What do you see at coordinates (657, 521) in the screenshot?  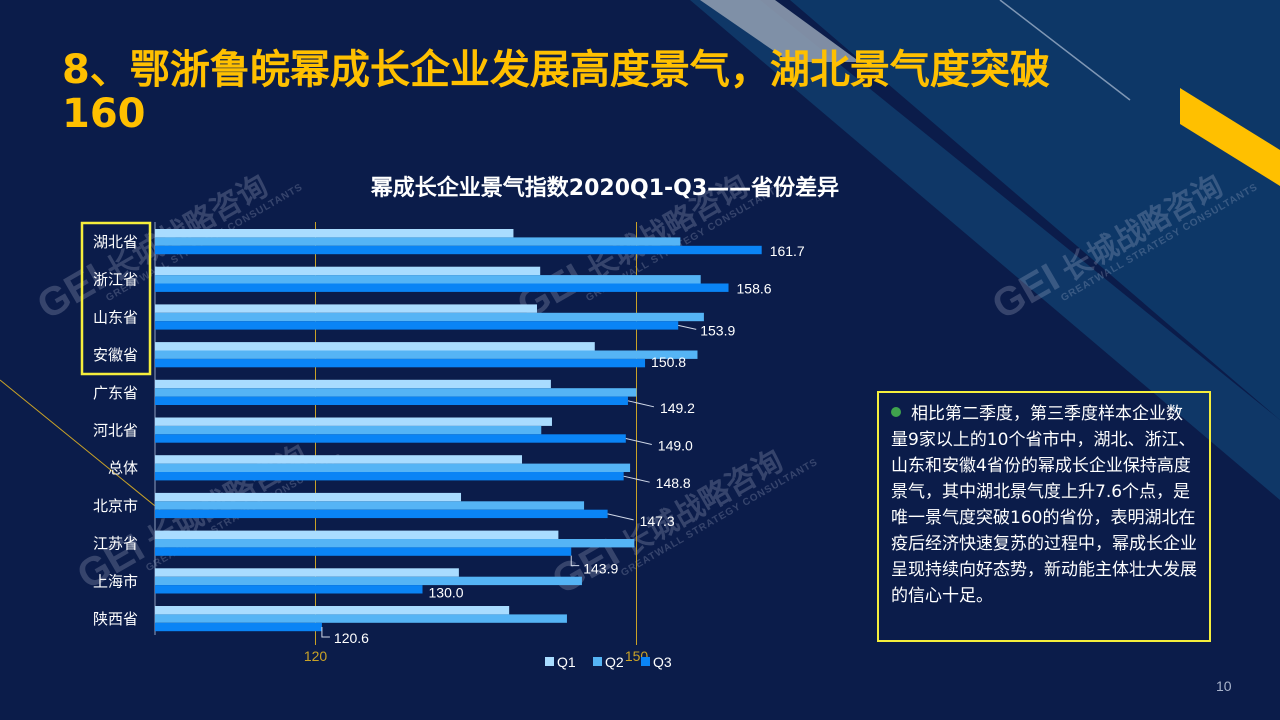 I see `data-label: 147.3` at bounding box center [657, 521].